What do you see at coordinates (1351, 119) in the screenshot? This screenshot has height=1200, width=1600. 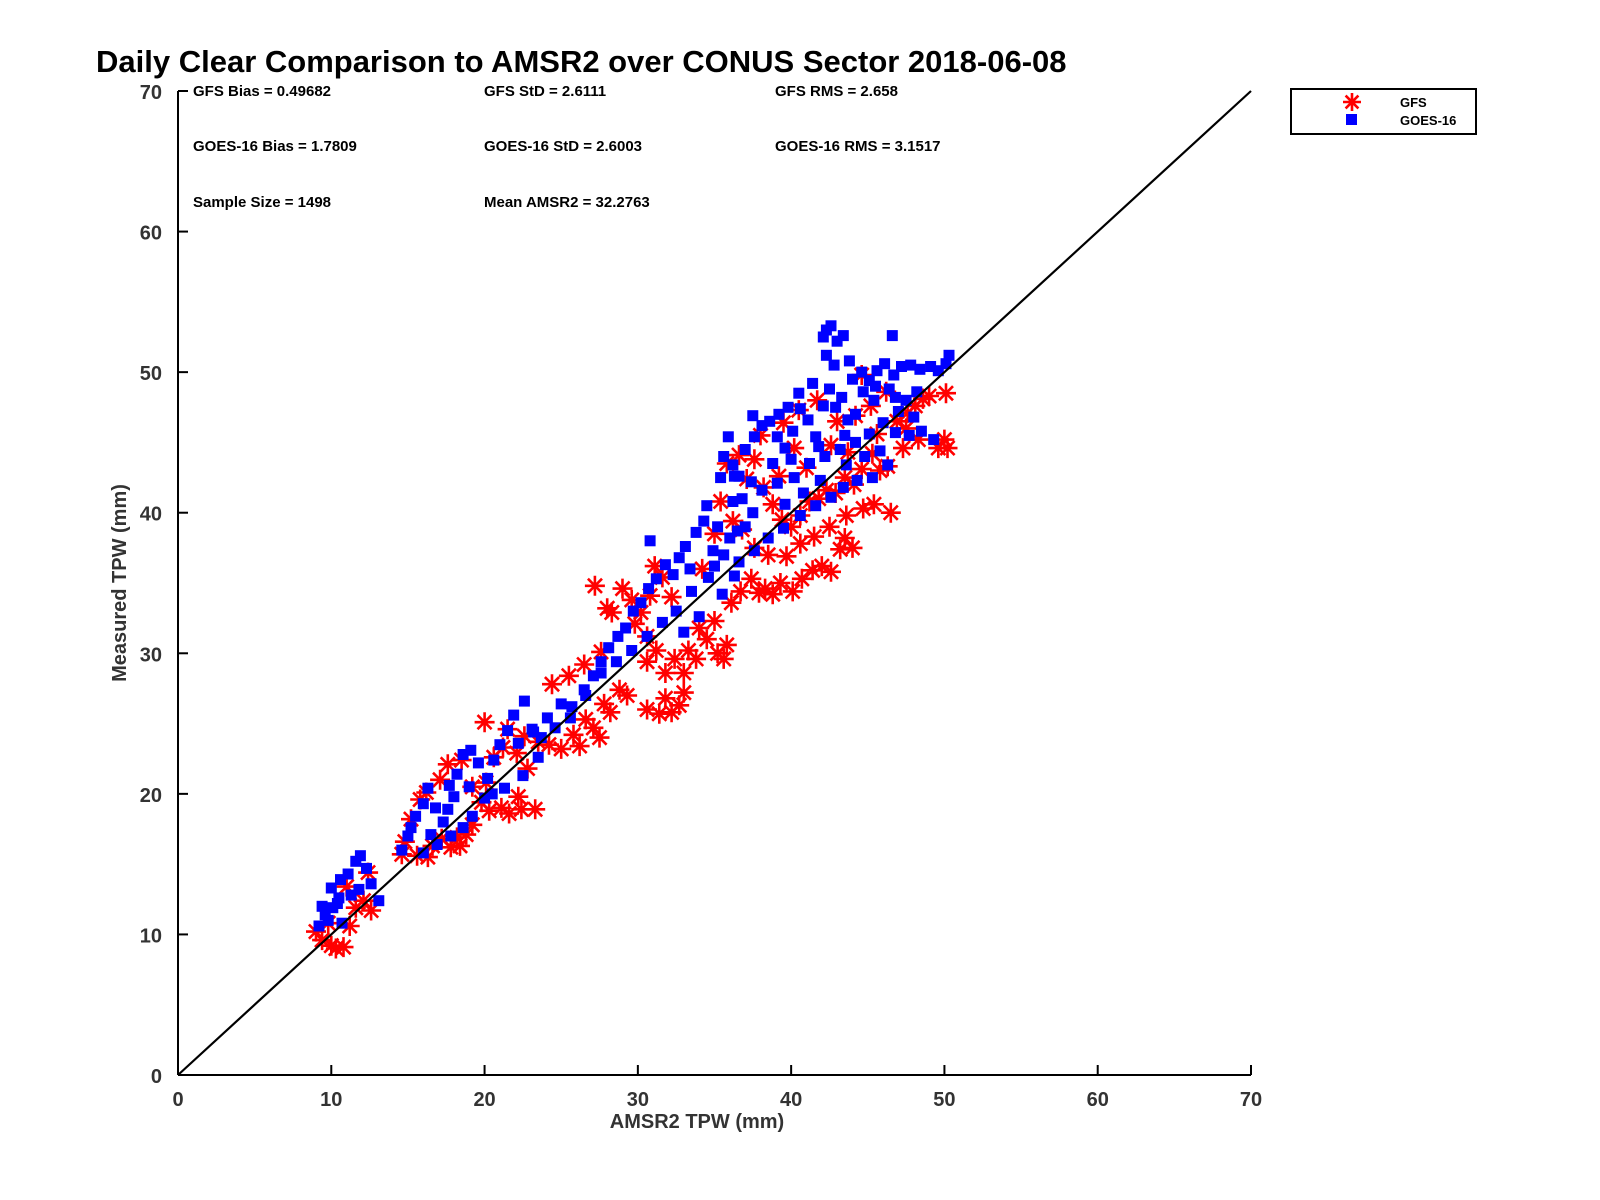 I see `legend-goes-marker` at bounding box center [1351, 119].